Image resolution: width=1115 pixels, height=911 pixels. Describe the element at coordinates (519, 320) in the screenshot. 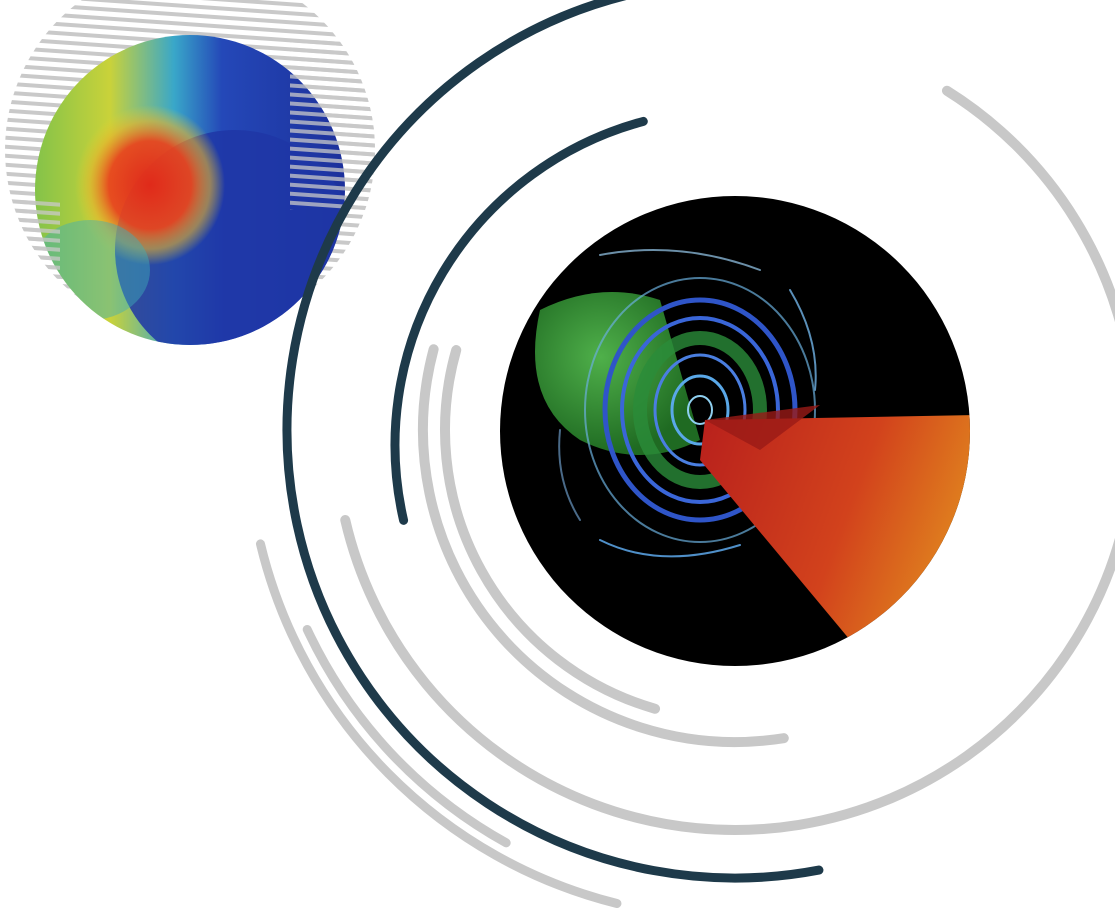

I see `dark-arc` at that location.